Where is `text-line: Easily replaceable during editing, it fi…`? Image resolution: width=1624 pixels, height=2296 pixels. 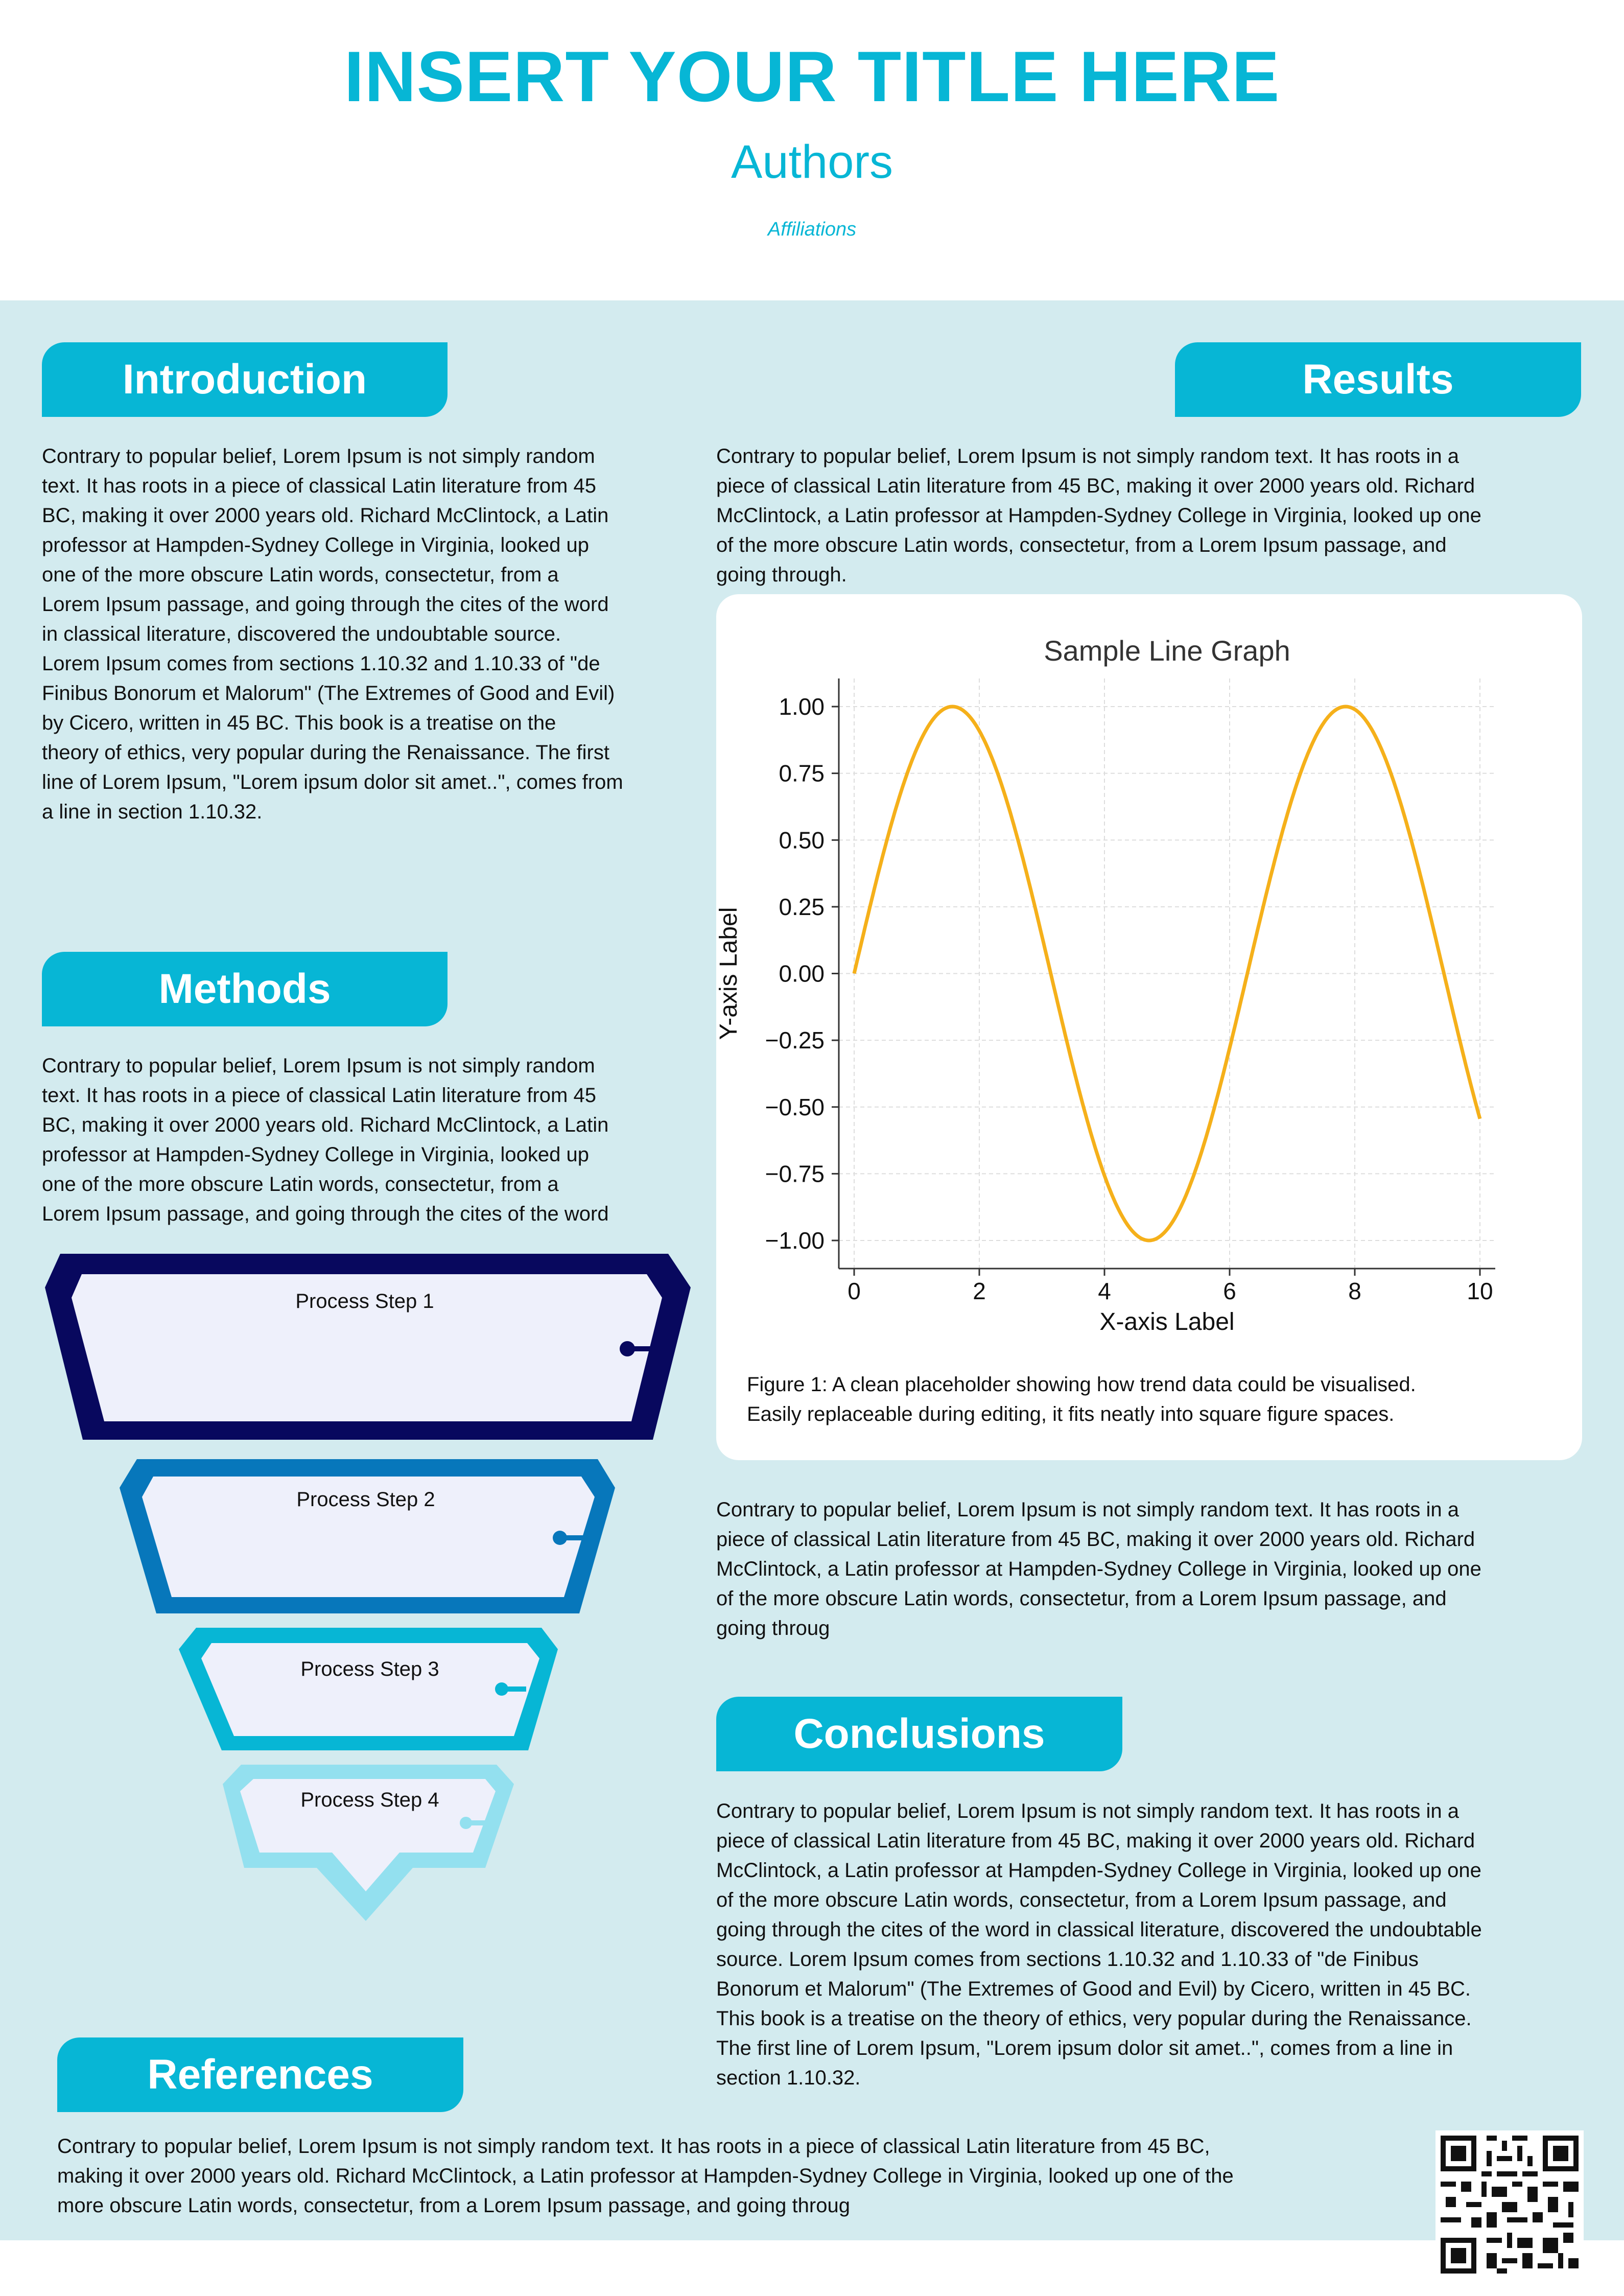
text-line: Easily replaceable during editing, it fi… is located at coordinates (1071, 1414).